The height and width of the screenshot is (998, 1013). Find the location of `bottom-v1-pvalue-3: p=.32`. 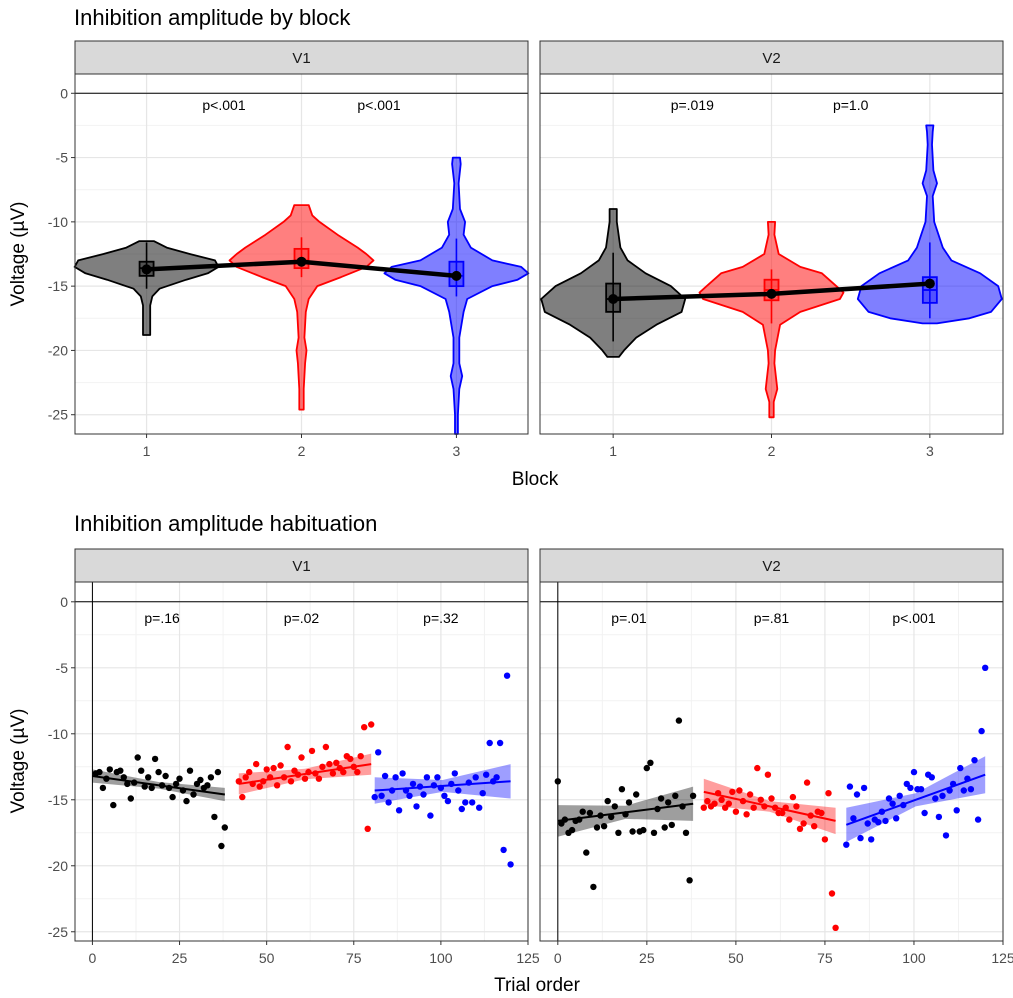

bottom-v1-pvalue-3: p=.32 is located at coordinates (441, 618).